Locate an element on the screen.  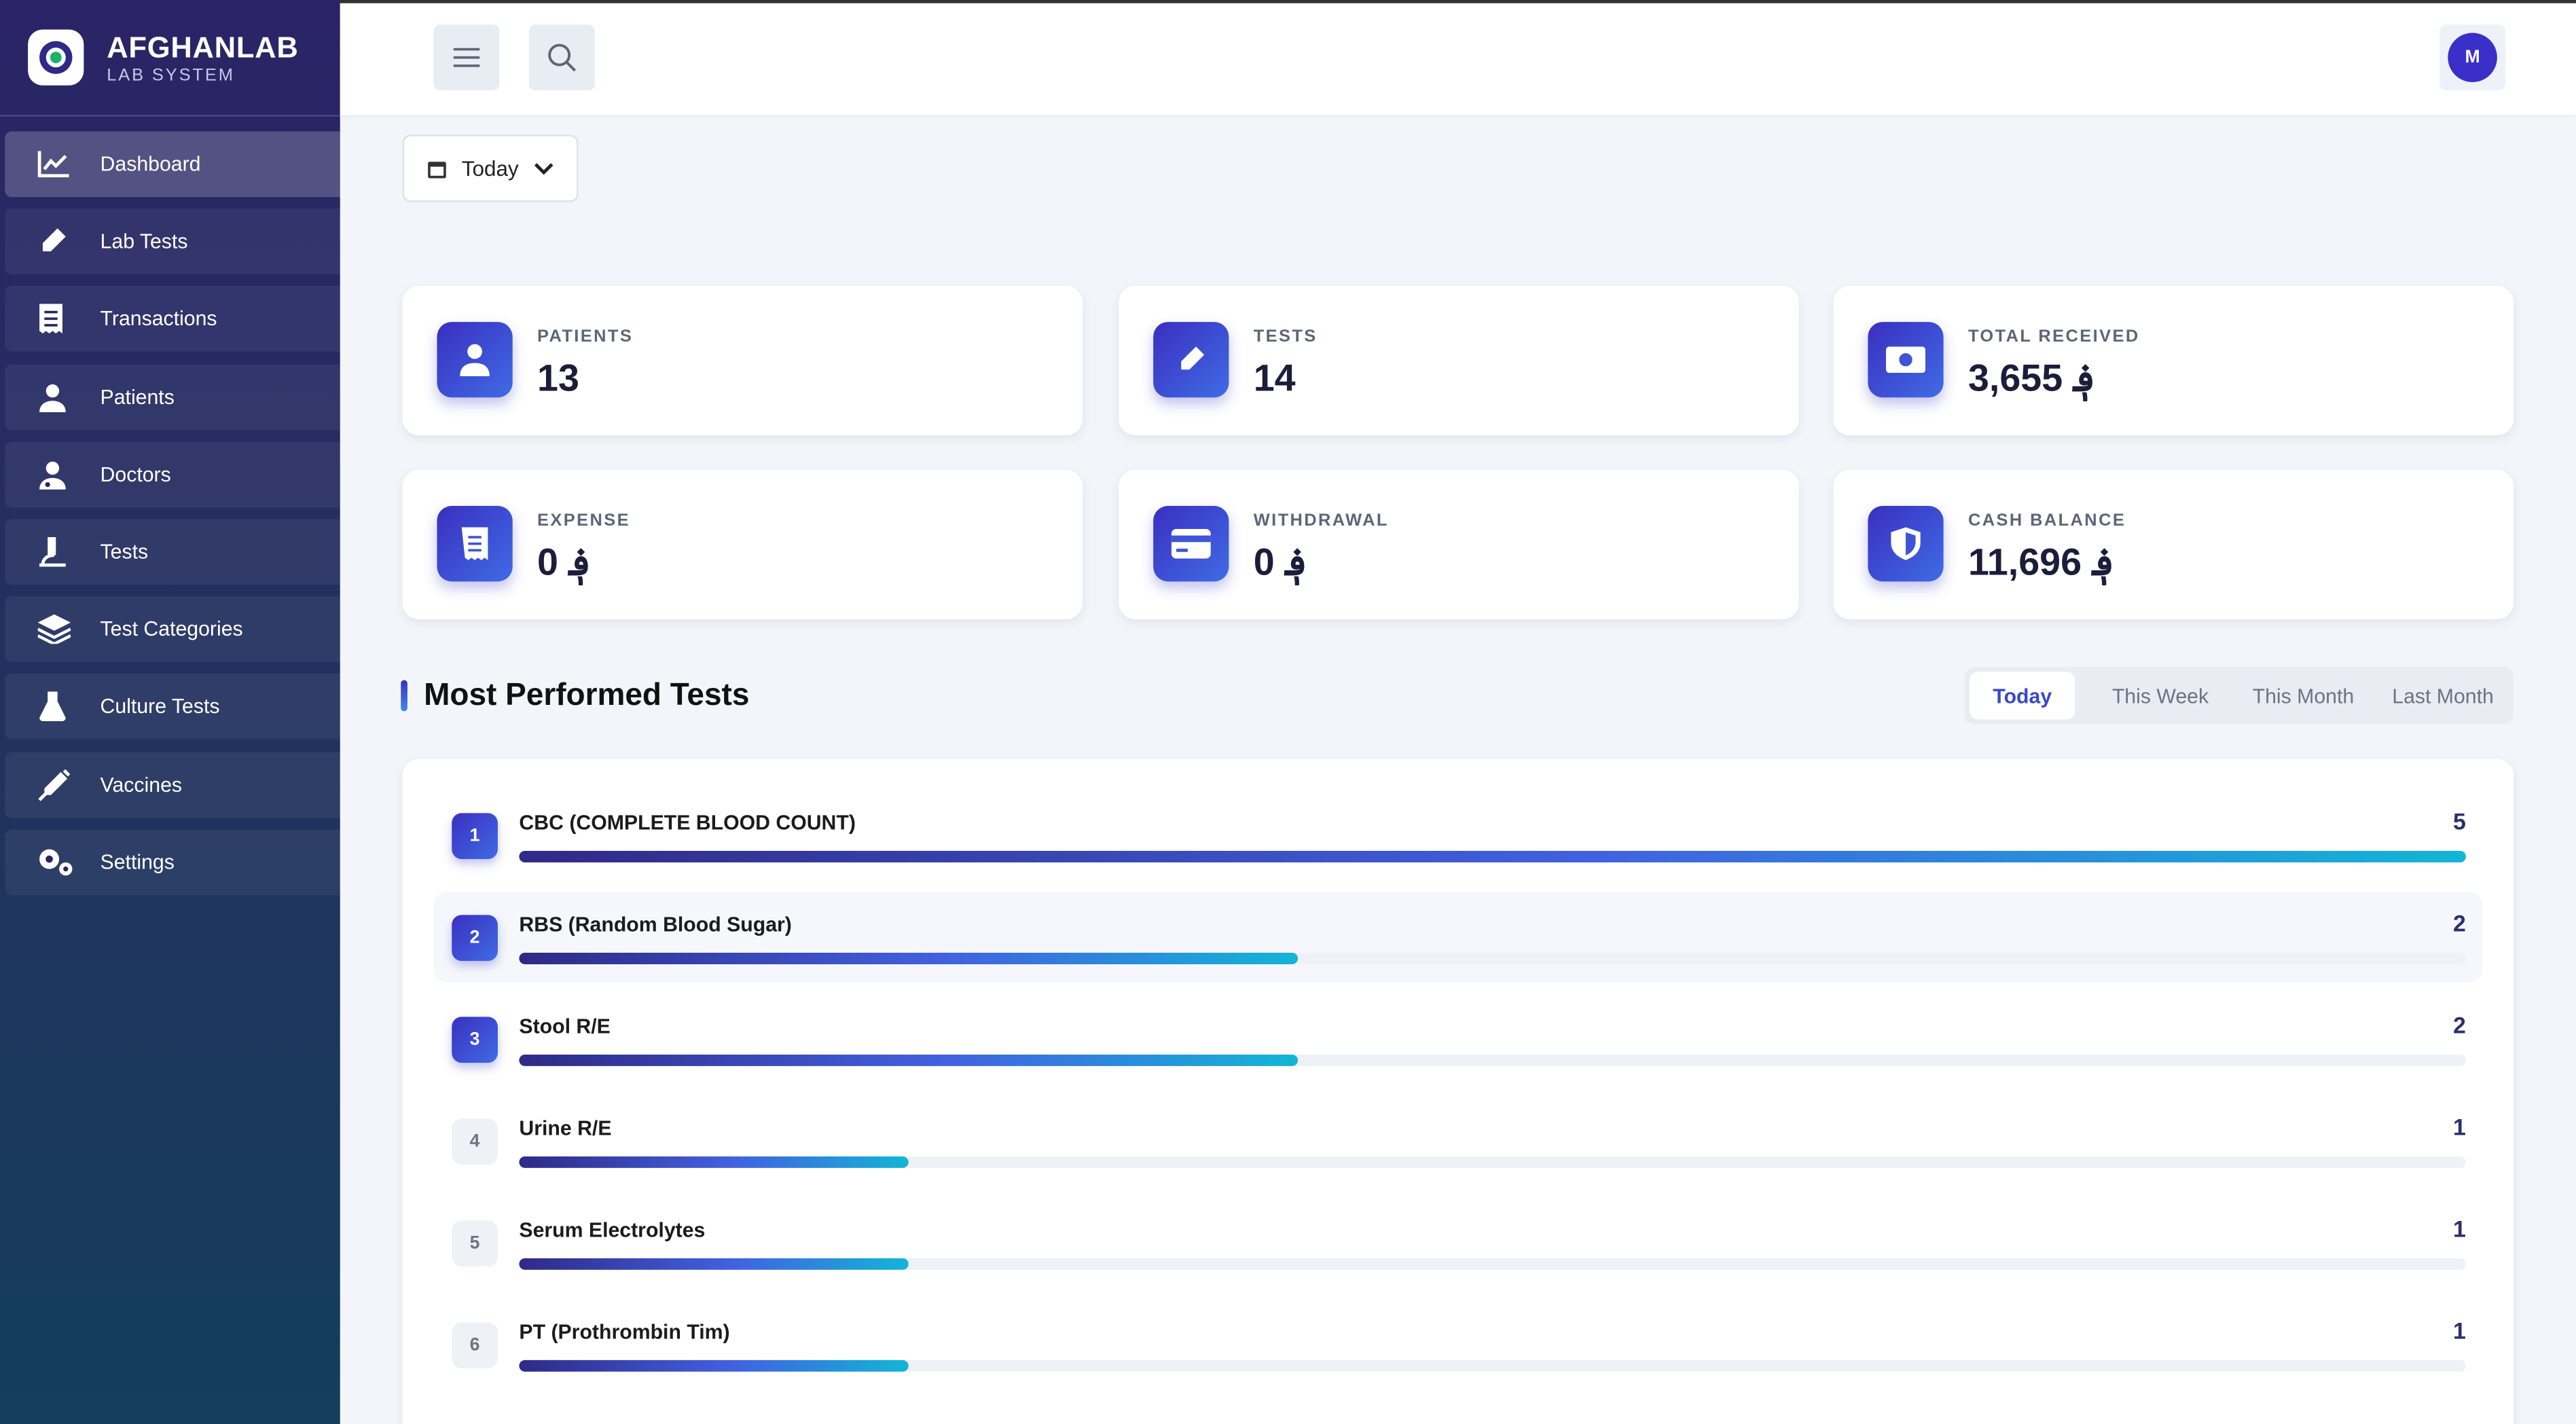
nav-item: Settings is located at coordinates (172, 862).